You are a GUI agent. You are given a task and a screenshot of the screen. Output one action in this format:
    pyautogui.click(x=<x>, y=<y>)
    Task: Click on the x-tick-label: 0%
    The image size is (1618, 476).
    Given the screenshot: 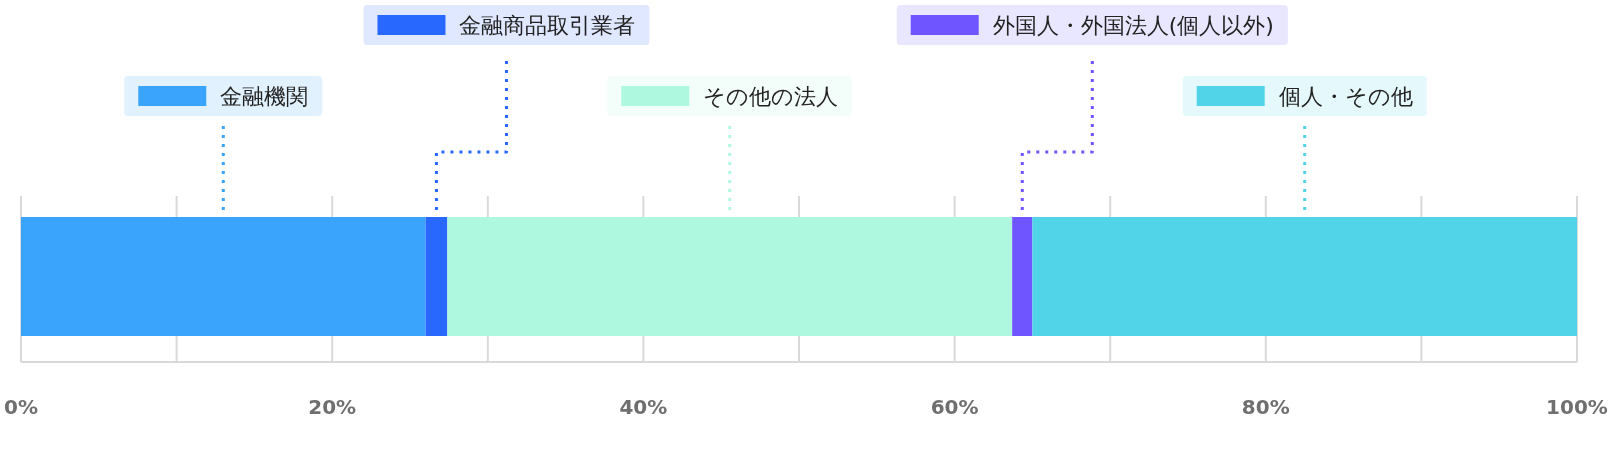 What is the action you would take?
    pyautogui.click(x=21, y=407)
    